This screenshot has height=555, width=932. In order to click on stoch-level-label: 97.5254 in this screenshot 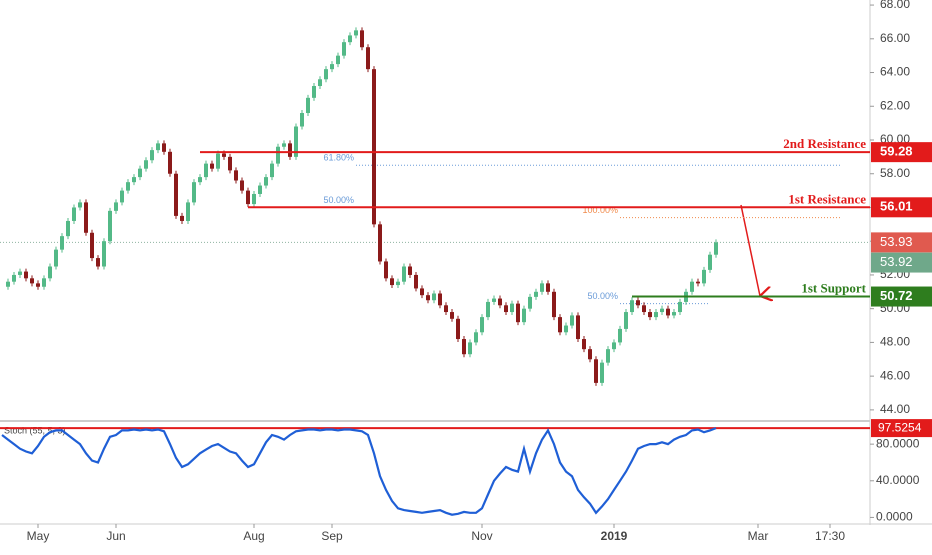, I will do `click(900, 427)`.